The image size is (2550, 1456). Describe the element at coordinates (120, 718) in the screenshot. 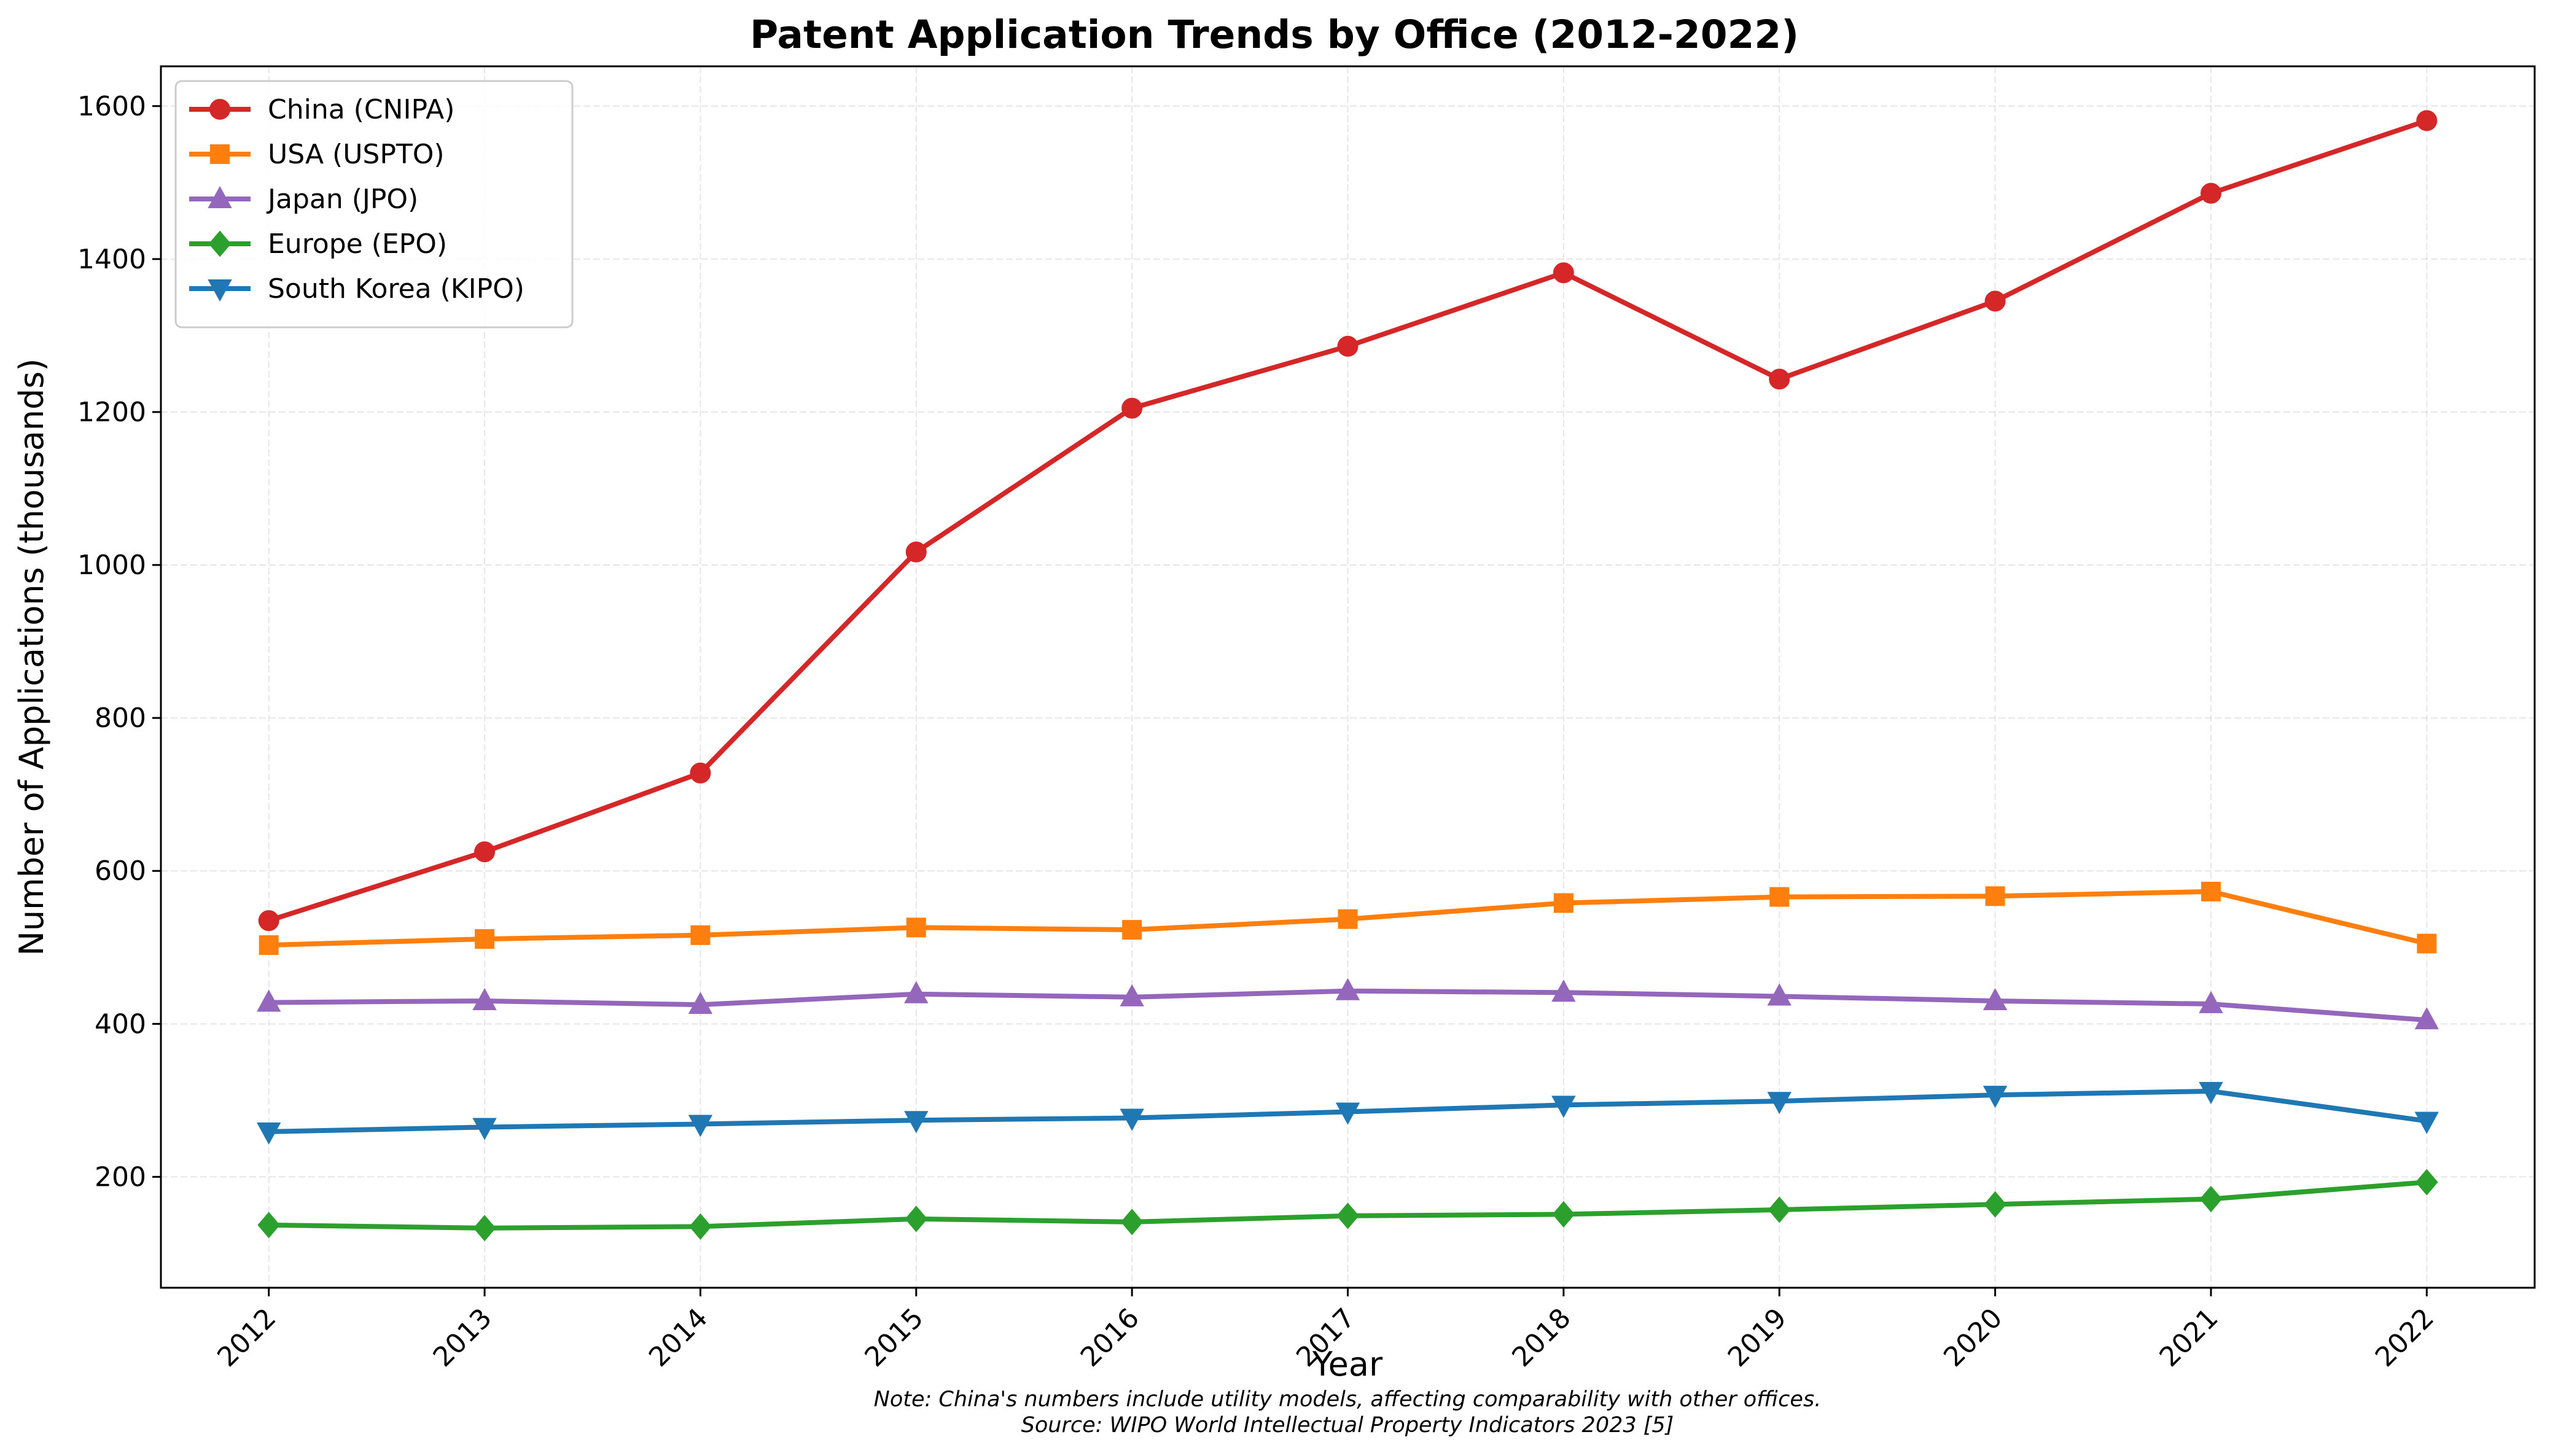

I see `y-tick-label: 800` at that location.